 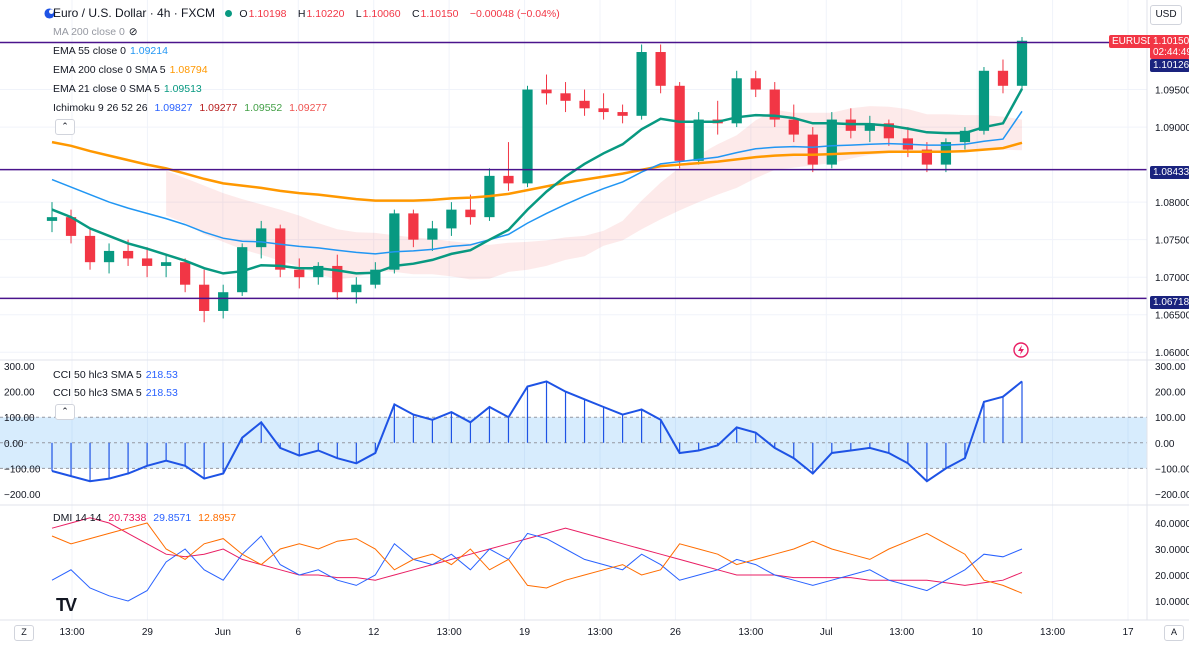 I want to click on cci-left-tick-label: 200.00, so click(x=19, y=393).